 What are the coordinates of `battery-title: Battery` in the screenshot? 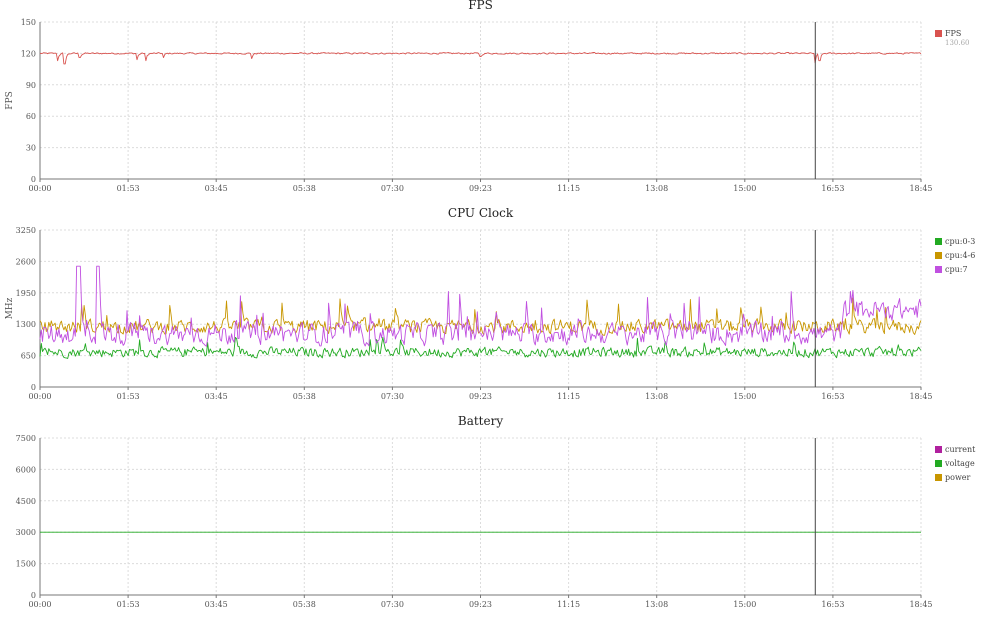 It's located at (480, 421).